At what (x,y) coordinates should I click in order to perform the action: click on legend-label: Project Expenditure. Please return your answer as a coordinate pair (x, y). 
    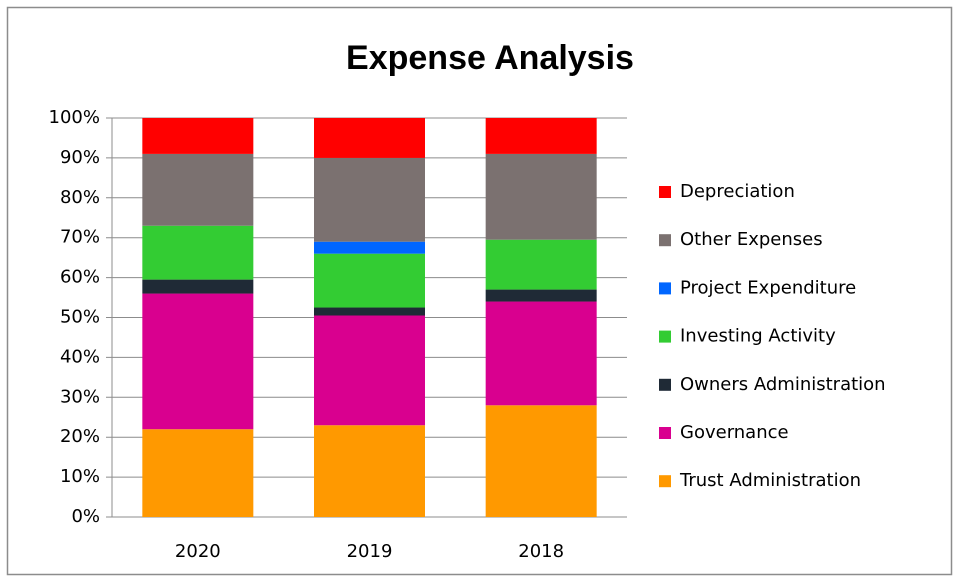
    Looking at the image, I should click on (768, 287).